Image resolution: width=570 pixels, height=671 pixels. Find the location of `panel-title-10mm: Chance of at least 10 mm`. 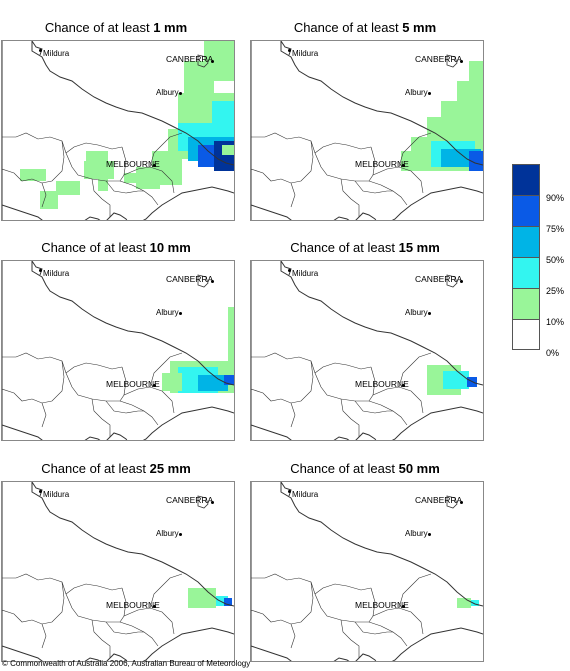

panel-title-10mm: Chance of at least 10 mm is located at coordinates (116, 247).